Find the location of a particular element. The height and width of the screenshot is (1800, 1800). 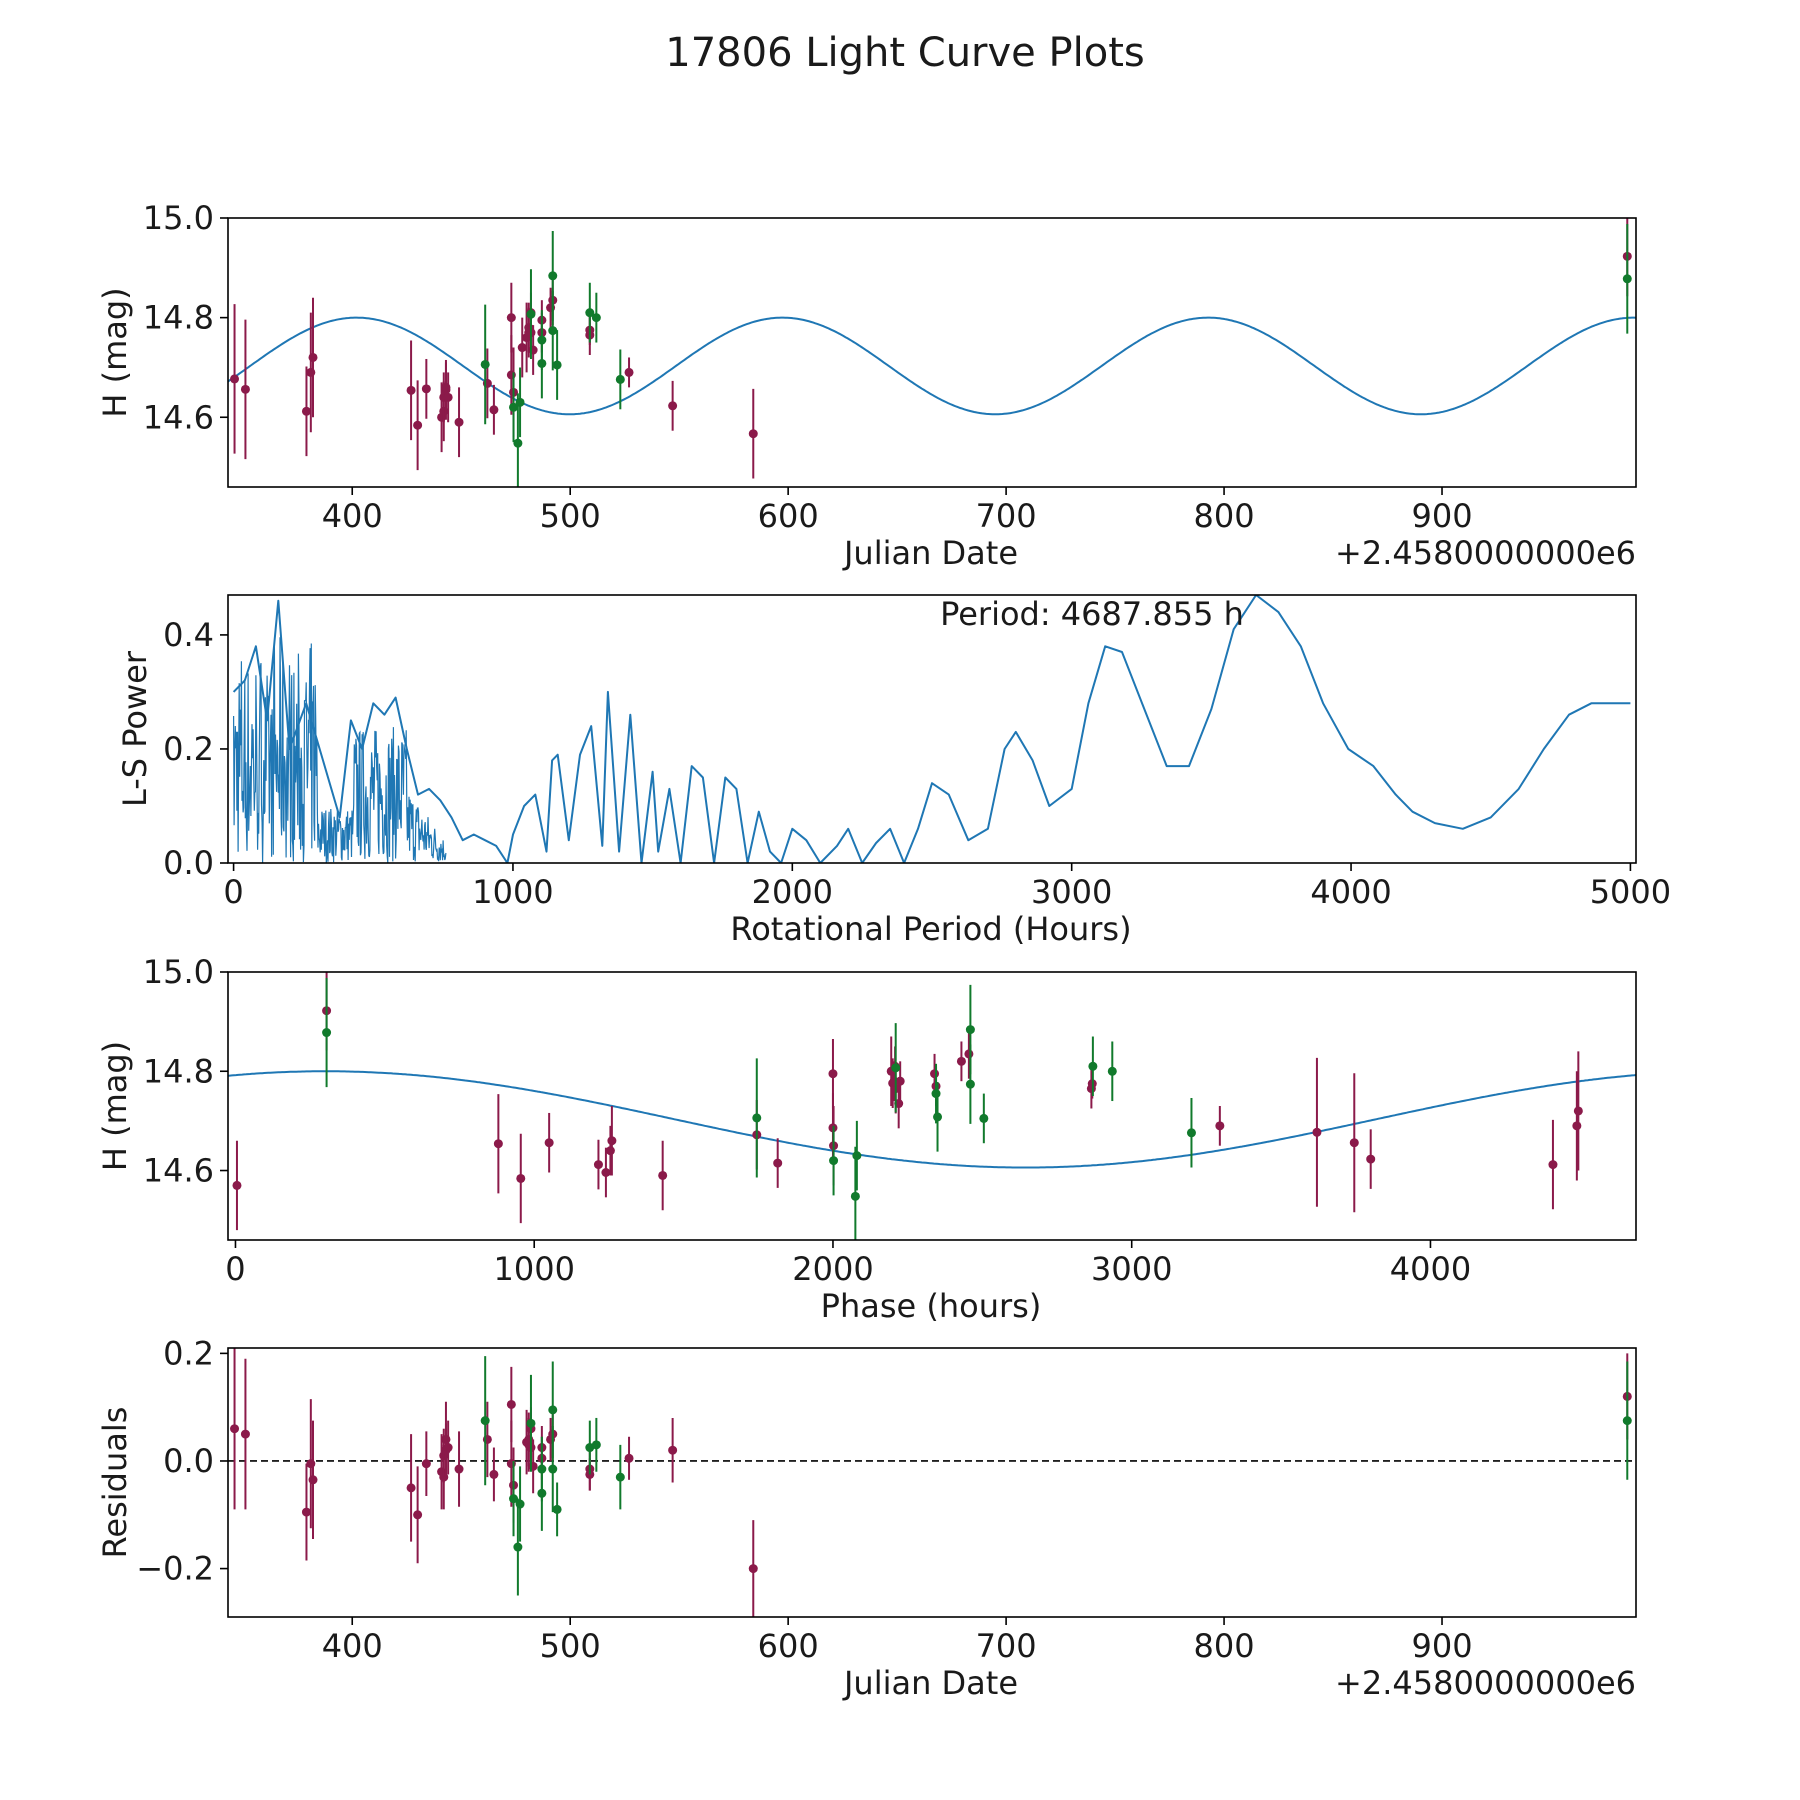

residuals-xlabel: Julian Date is located at coordinates (930, 1683).